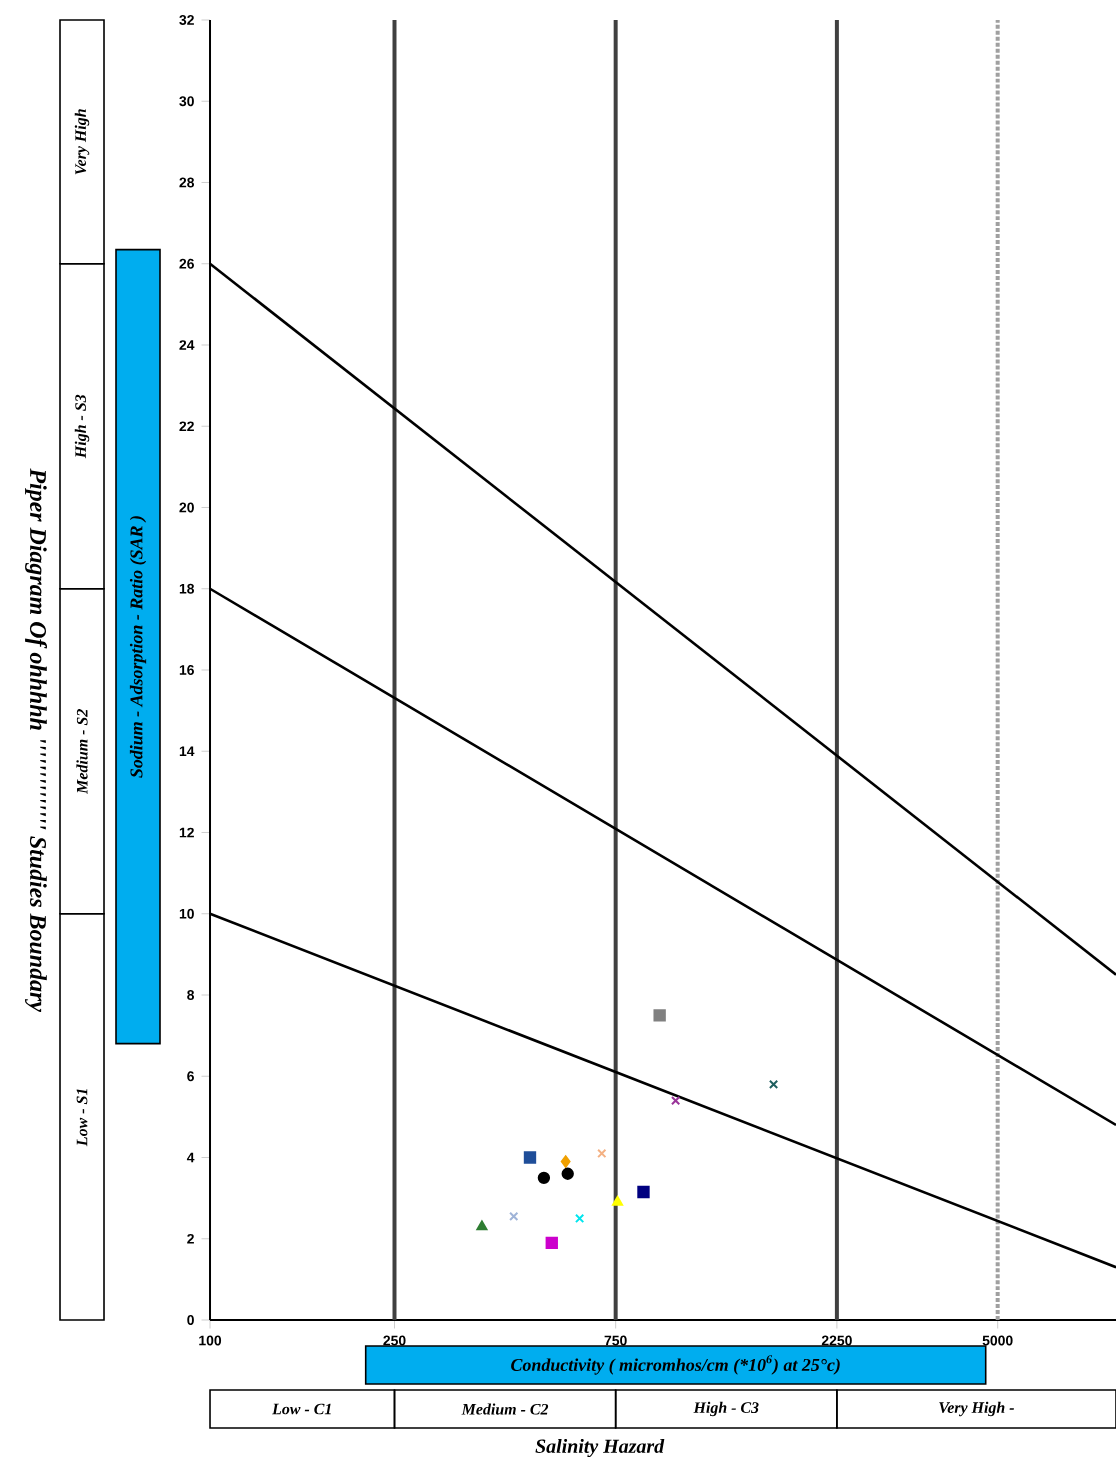 Image resolution: width=1116 pixels, height=1464 pixels. Describe the element at coordinates (600, 1448) in the screenshot. I see `text: Salinity Hazard` at that location.